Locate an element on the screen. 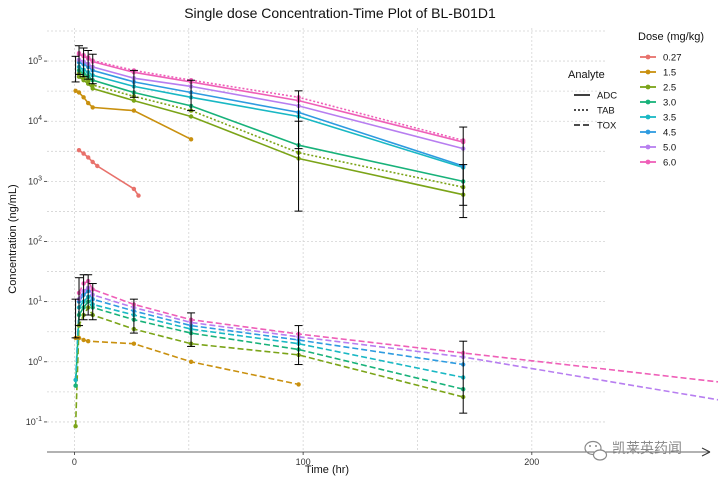  y-tick-label: 10¹ is located at coordinates (35, 301).